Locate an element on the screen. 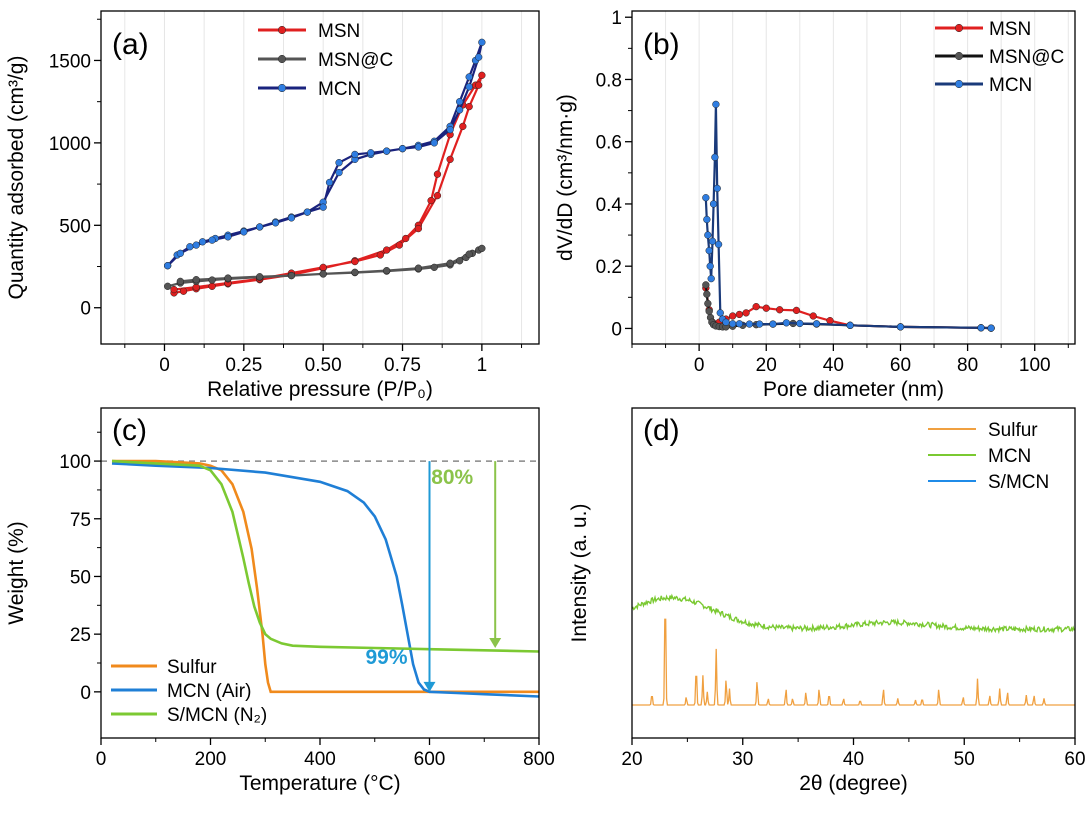  x-tick-label: 60 is located at coordinates (1074, 759).